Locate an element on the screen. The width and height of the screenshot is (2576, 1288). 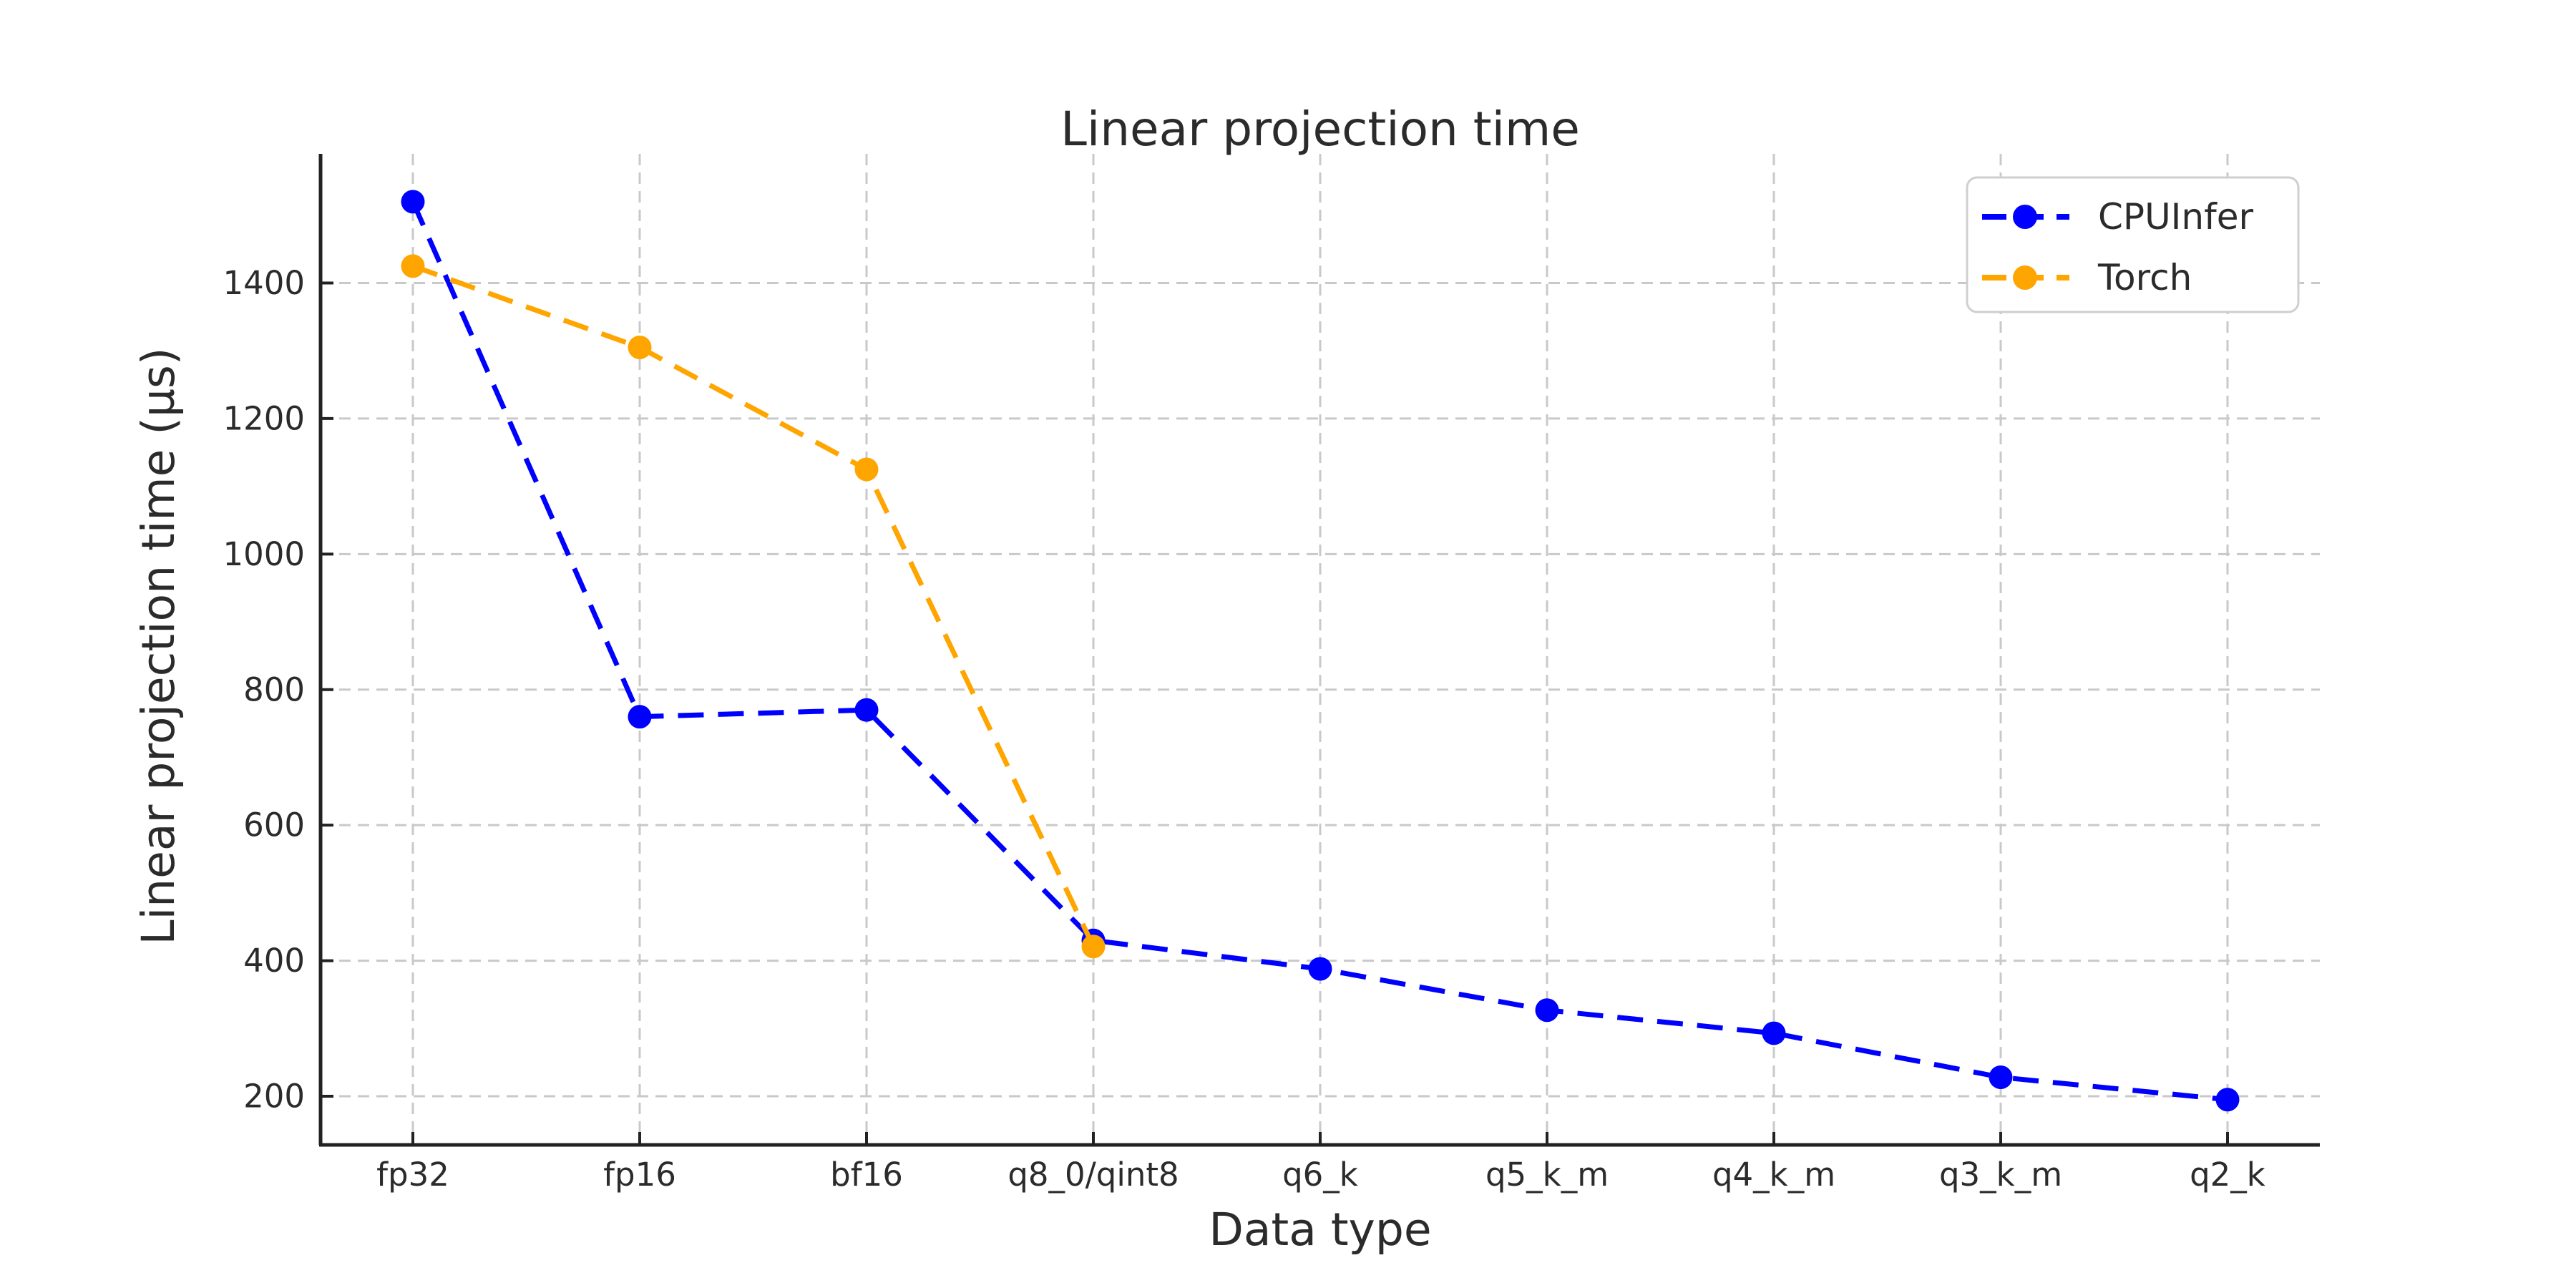
legend-marker-torch-icon is located at coordinates (2025, 277).